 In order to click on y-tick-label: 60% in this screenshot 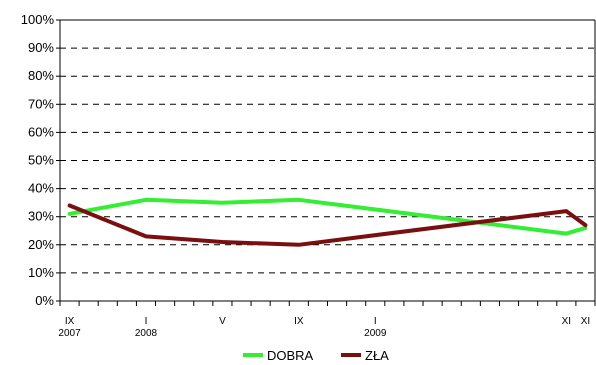, I will do `click(41, 131)`.